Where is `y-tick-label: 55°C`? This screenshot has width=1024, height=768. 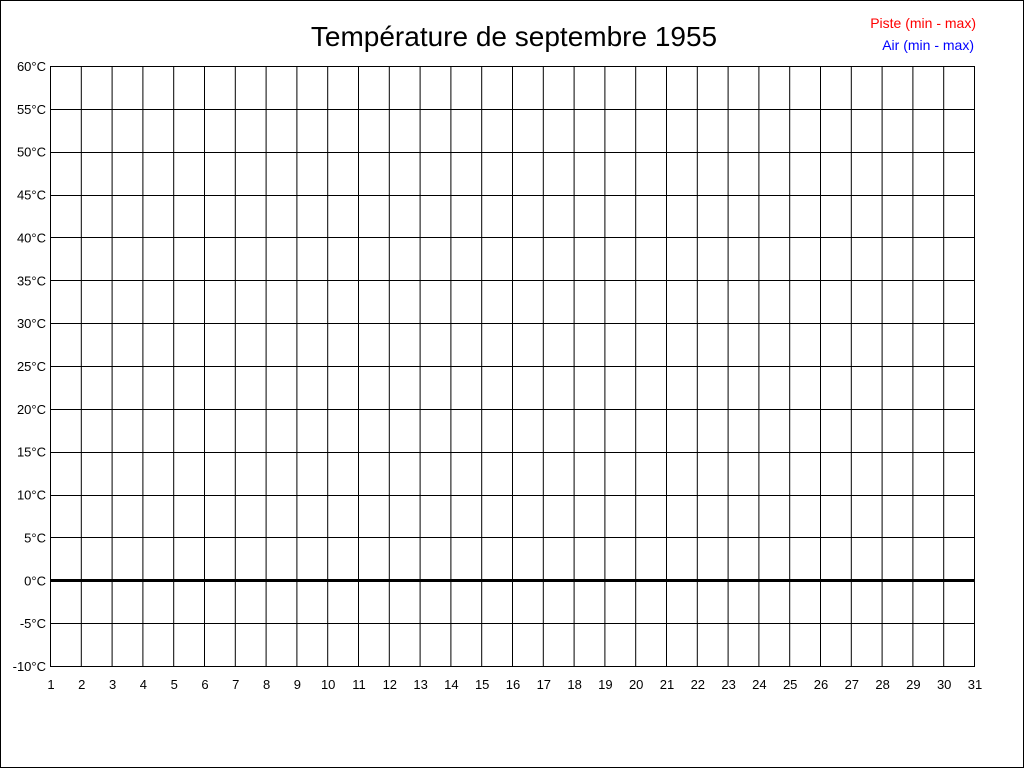
y-tick-label: 55°C is located at coordinates (31, 109).